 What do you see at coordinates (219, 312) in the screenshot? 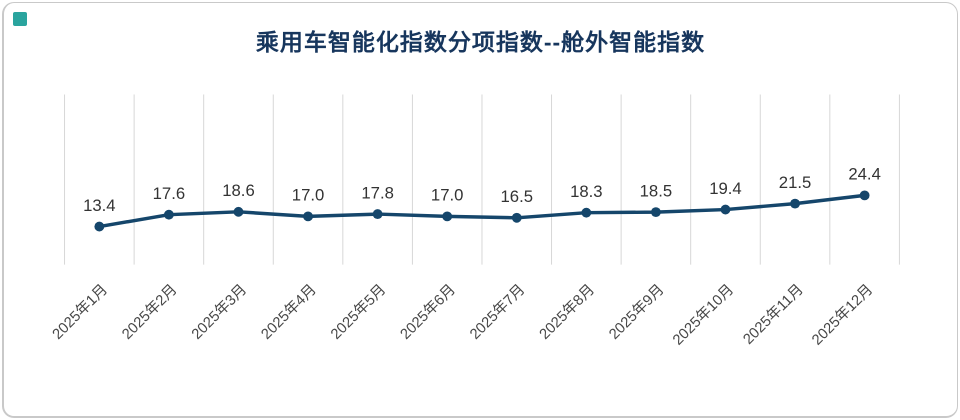
I see `x-axis-label: 2025年3月` at bounding box center [219, 312].